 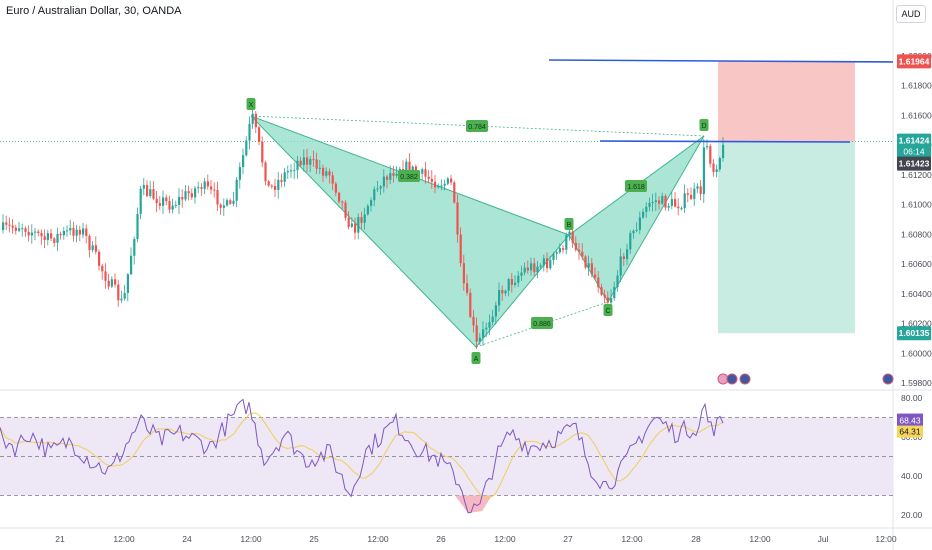 I want to click on time-tick: 24, so click(x=187, y=539).